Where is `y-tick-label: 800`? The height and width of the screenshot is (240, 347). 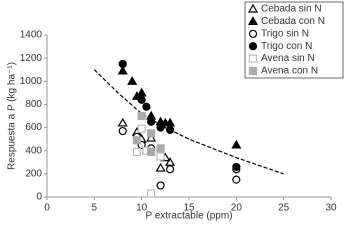
y-tick-label: 800 is located at coordinates (33, 104).